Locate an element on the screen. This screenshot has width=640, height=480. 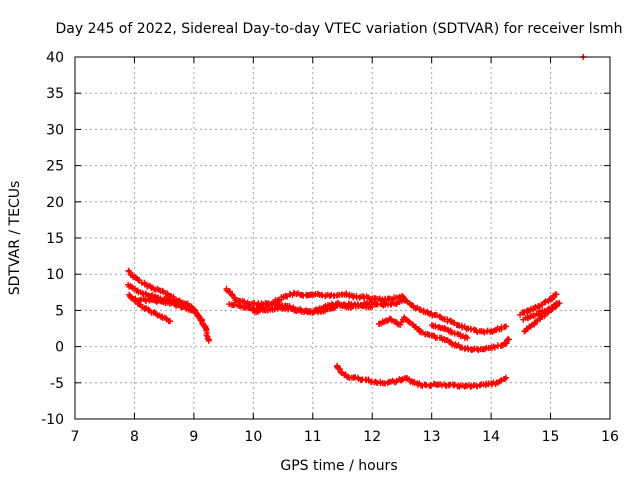
y-tick-label: 25 is located at coordinates (55, 167).